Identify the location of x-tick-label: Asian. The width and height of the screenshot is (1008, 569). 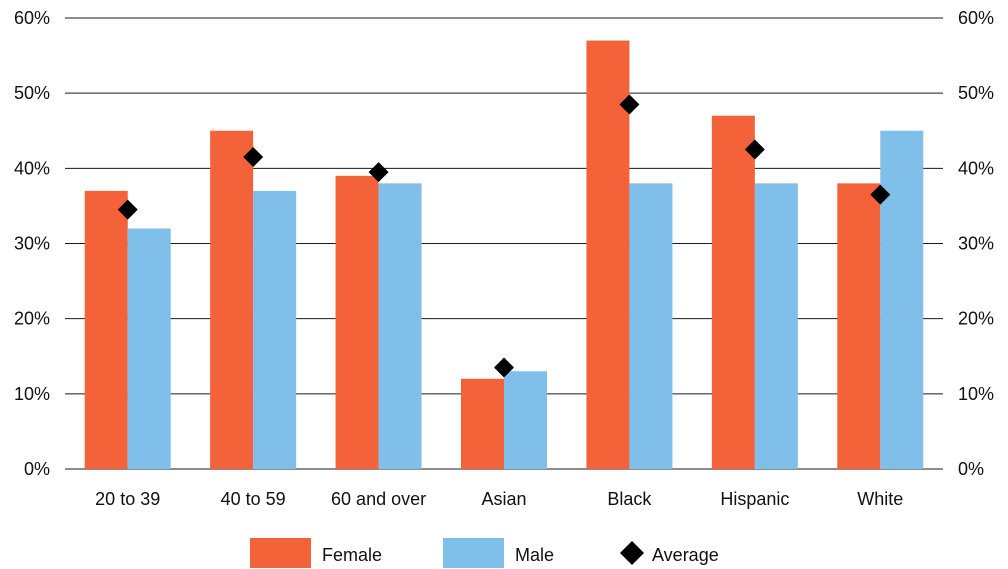
(503, 499).